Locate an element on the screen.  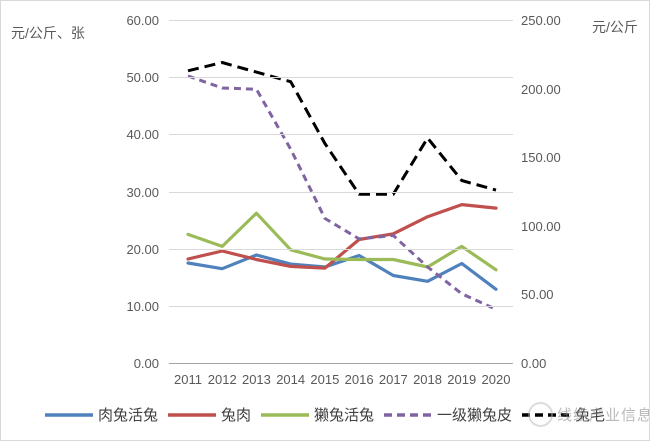
legend-item-1: 兔肉 is located at coordinates (209, 414).